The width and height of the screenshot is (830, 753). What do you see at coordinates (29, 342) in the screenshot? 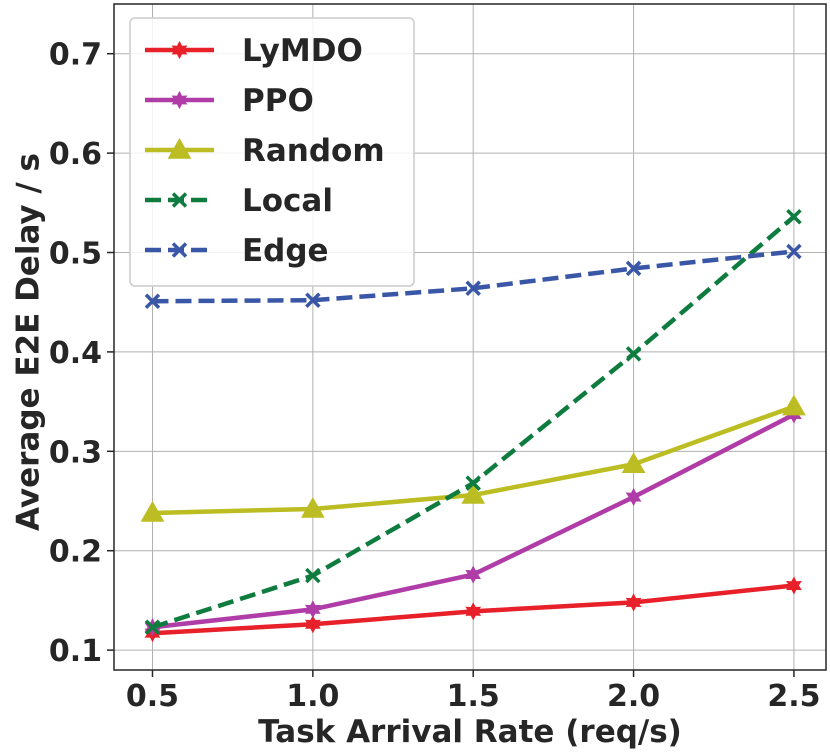
I see `y-axis-title: Average E2E Delay / s` at bounding box center [29, 342].